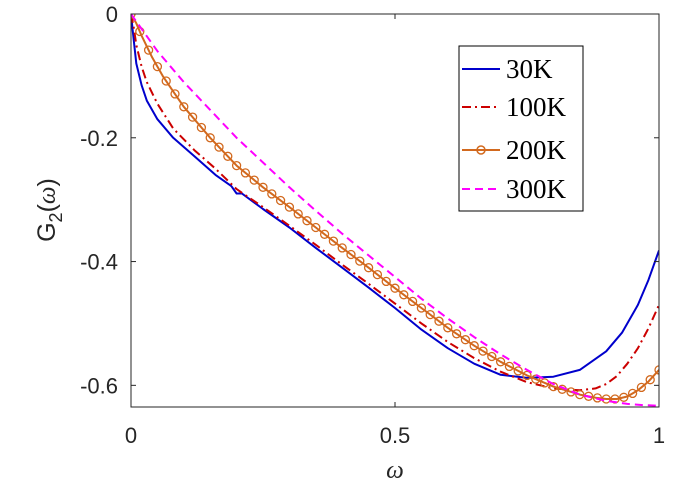  Describe the element at coordinates (395, 435) in the screenshot. I see `x-tick-label: 0.5` at that location.